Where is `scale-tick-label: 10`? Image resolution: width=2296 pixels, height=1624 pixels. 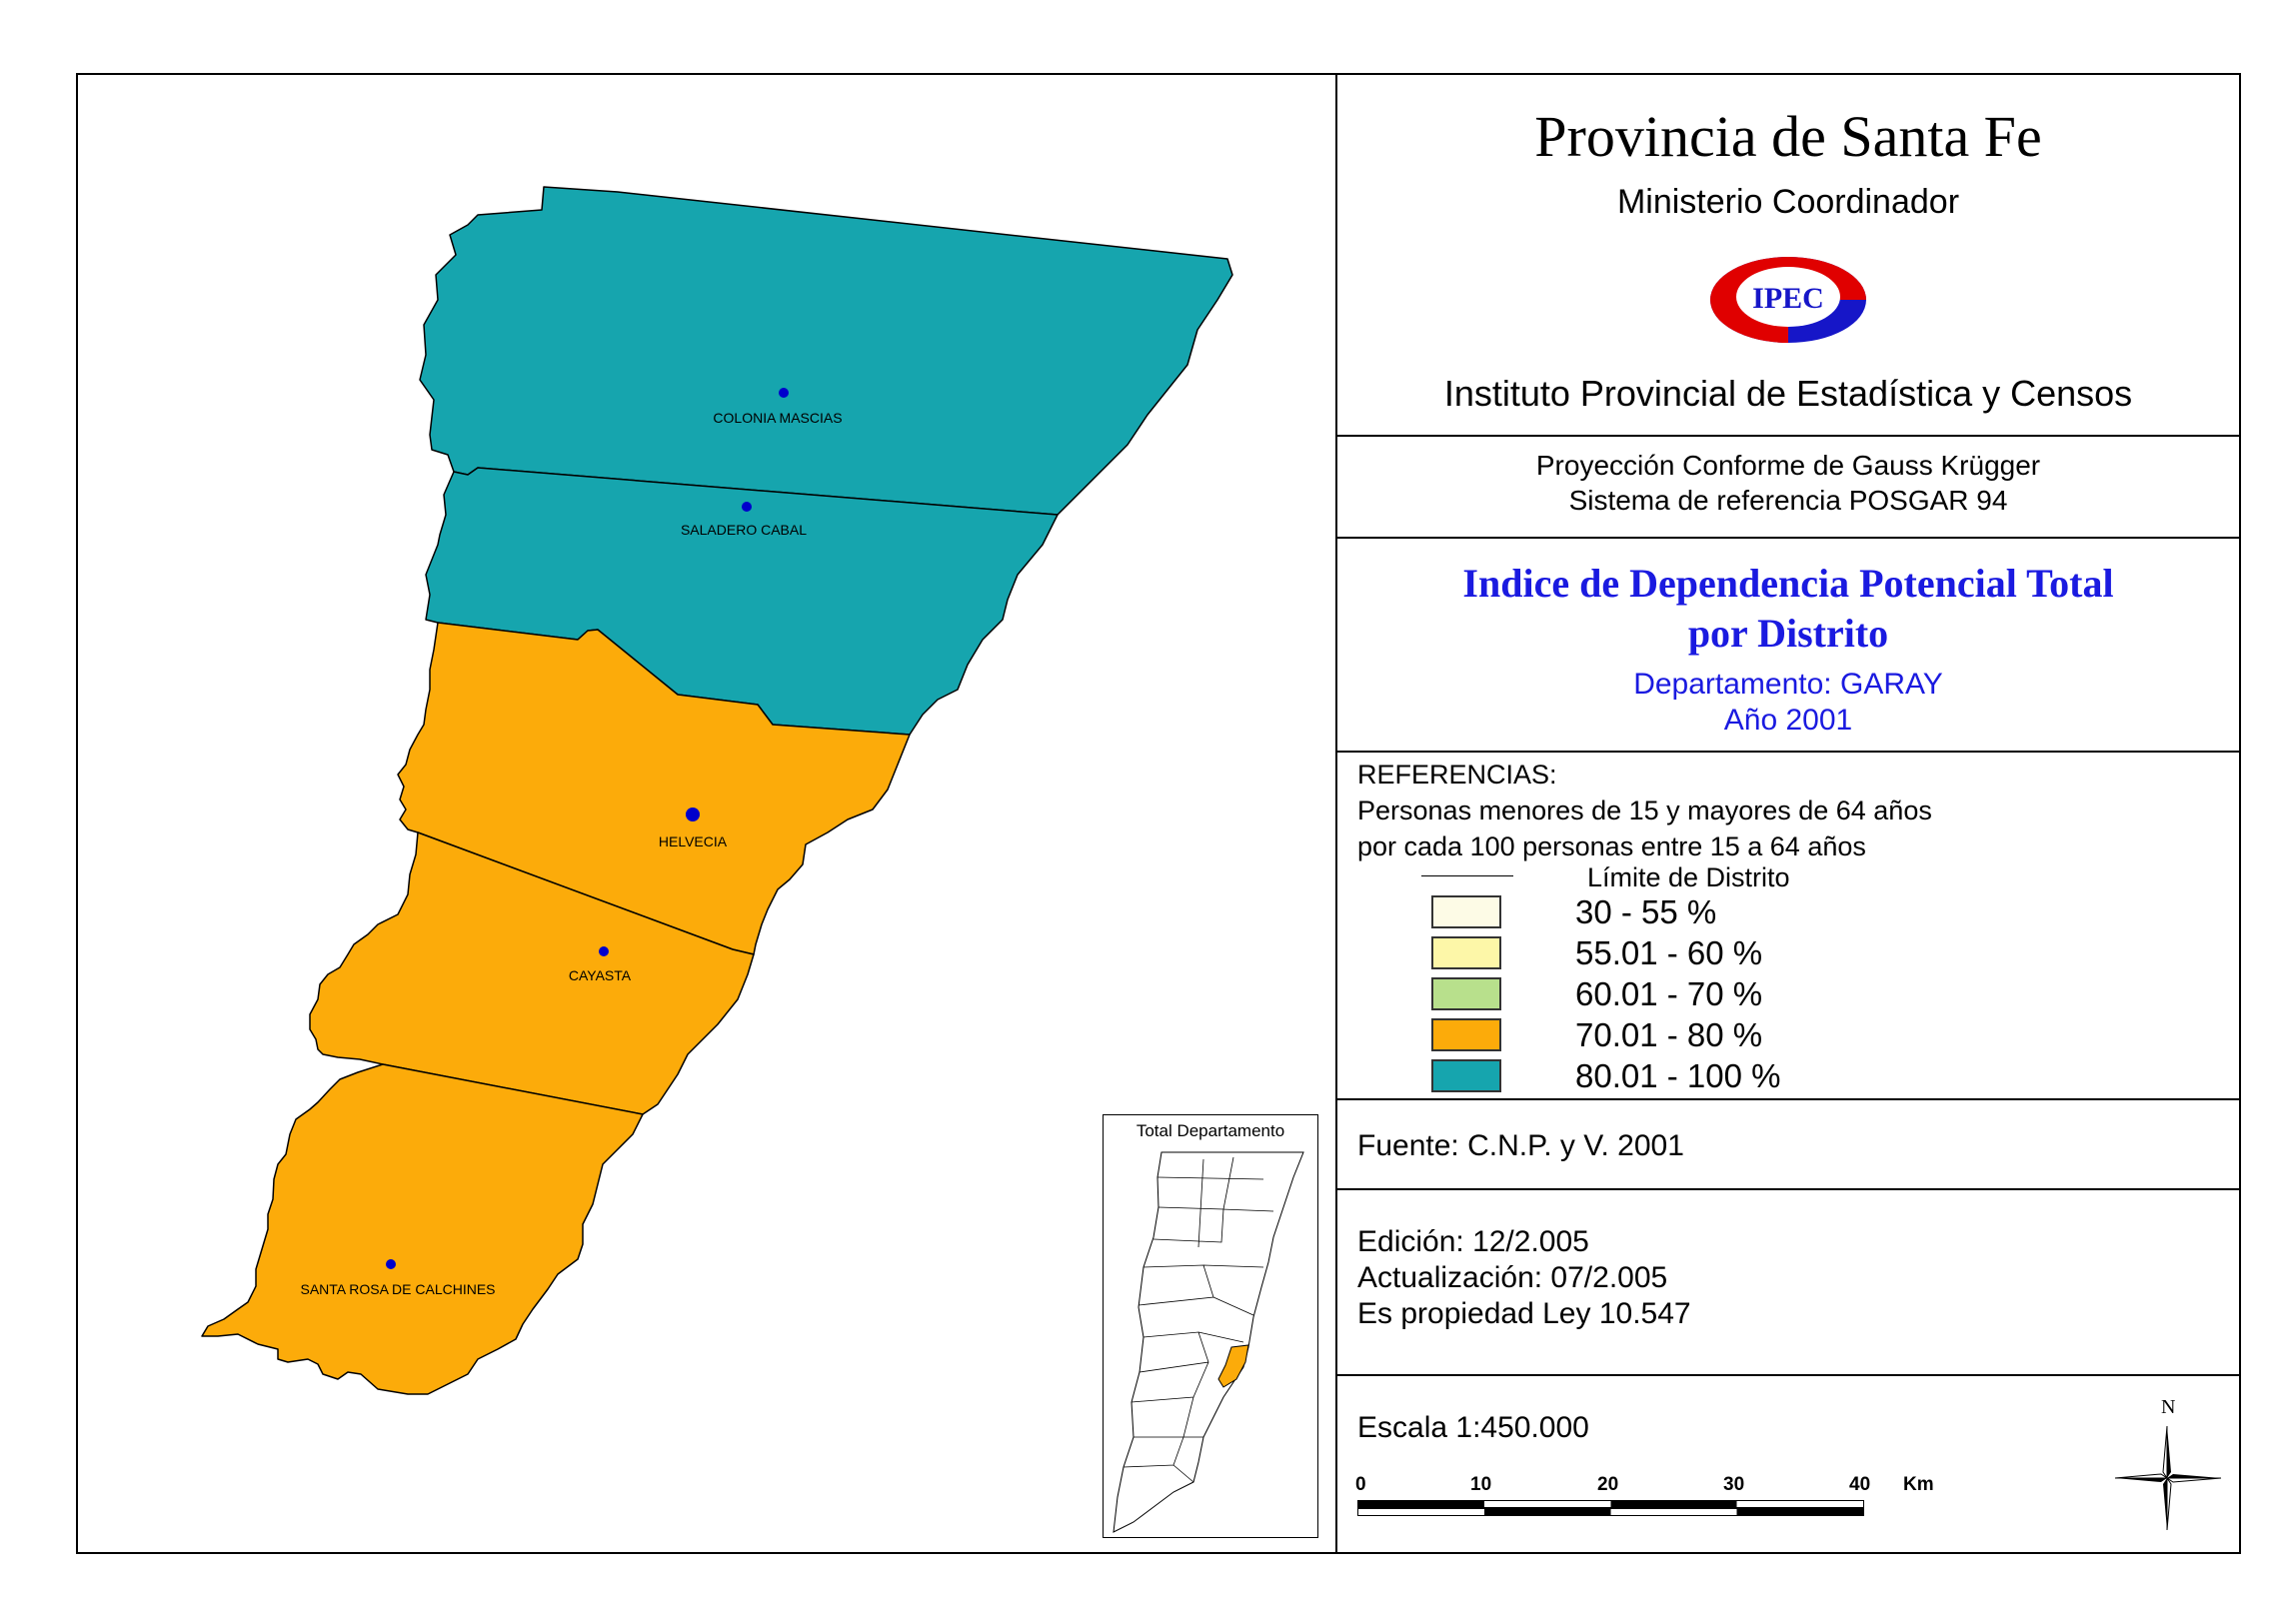 scale-tick-label: 10 is located at coordinates (1481, 1484).